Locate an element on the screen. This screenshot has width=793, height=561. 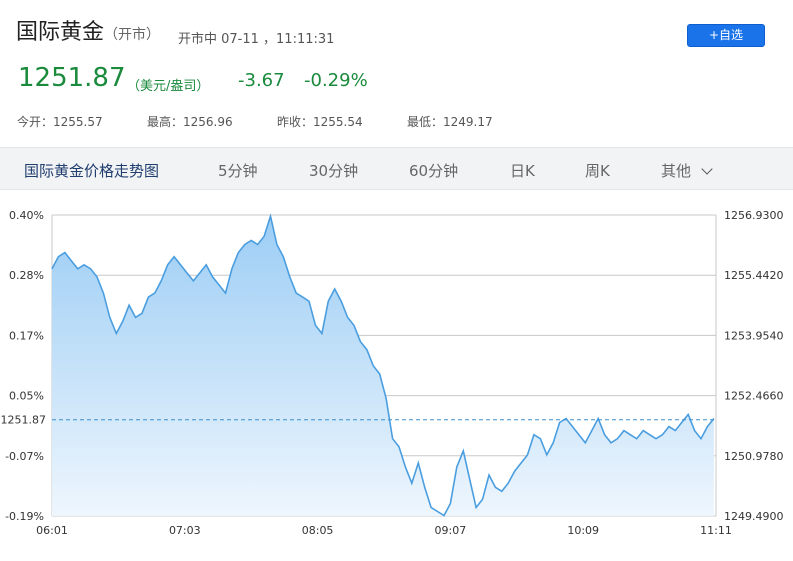
tab-5min: 5分钟 is located at coordinates (238, 171).